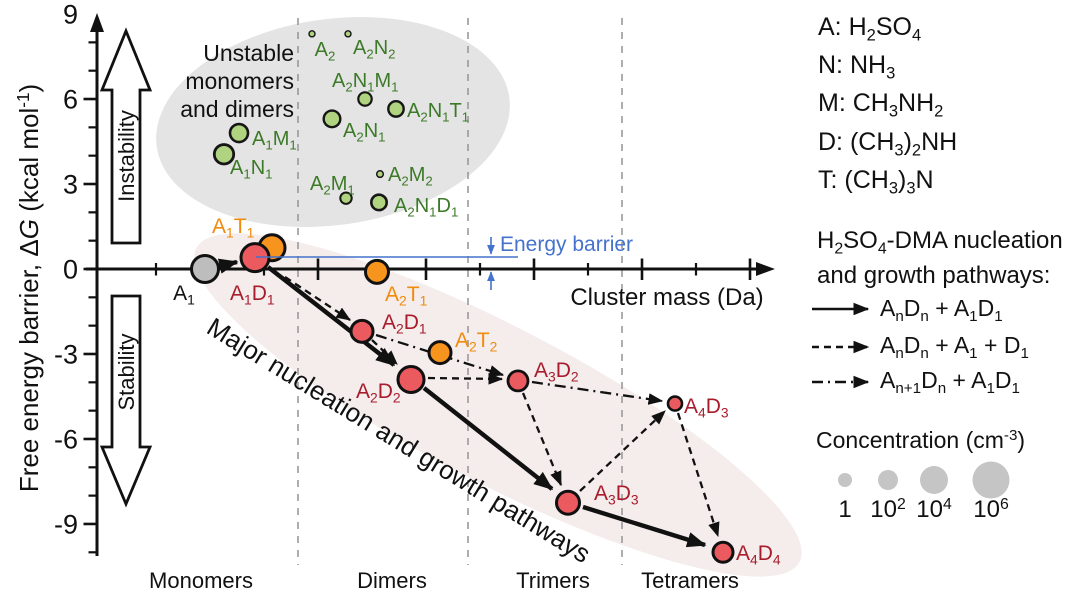 This screenshot has height=593, width=1080. I want to click on concentration-label-2: 102, so click(888, 509).